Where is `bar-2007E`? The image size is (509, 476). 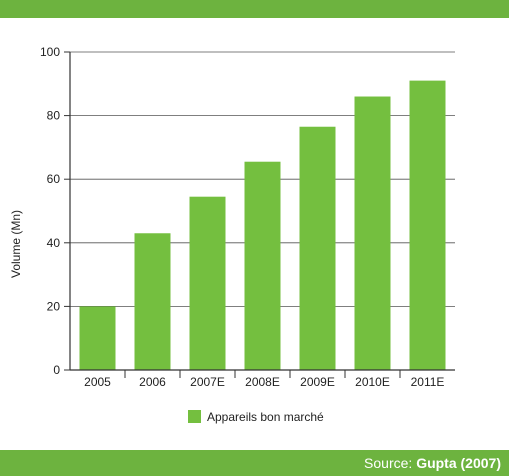 bar-2007E is located at coordinates (207, 283).